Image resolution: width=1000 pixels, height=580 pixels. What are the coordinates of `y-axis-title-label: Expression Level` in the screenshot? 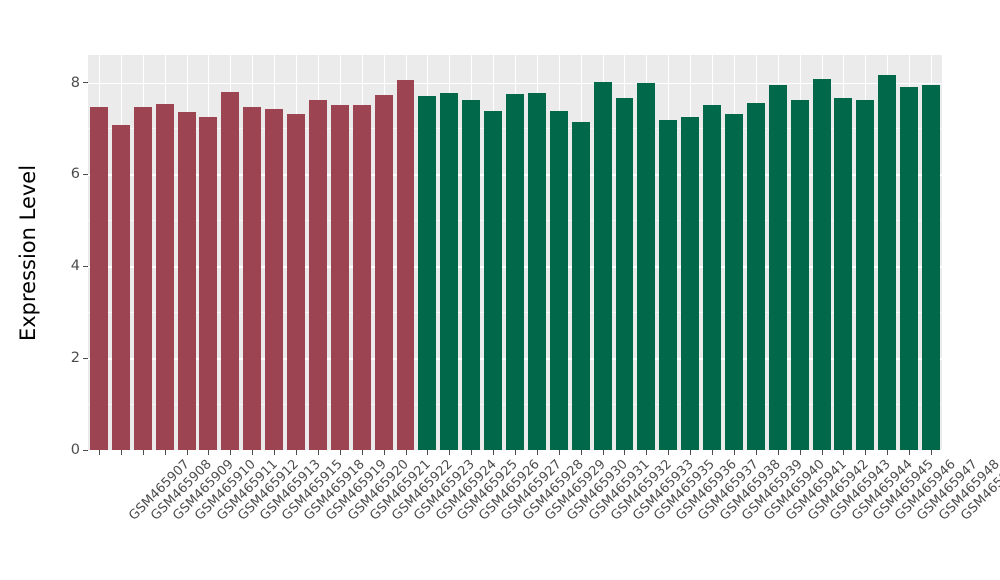 It's located at (28, 252).